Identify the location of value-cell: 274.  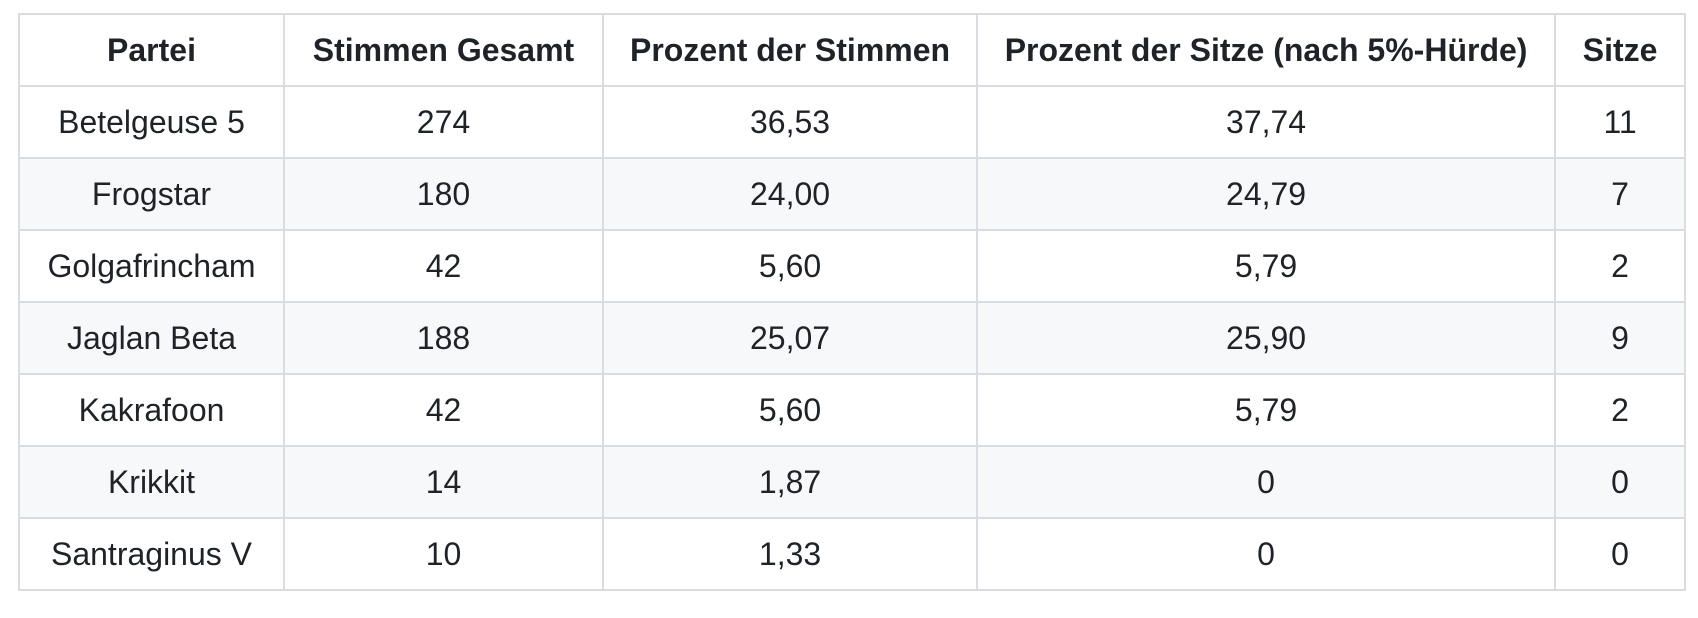
(443, 122).